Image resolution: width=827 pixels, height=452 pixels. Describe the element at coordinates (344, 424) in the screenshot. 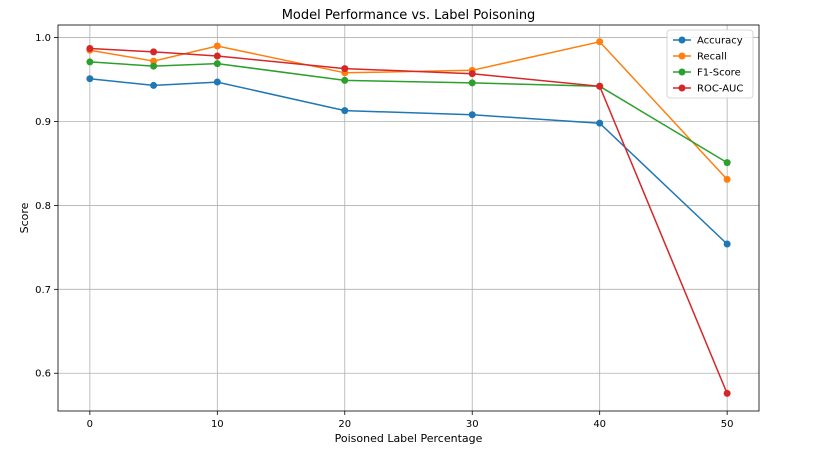

I see `x-tick-label: 20` at that location.